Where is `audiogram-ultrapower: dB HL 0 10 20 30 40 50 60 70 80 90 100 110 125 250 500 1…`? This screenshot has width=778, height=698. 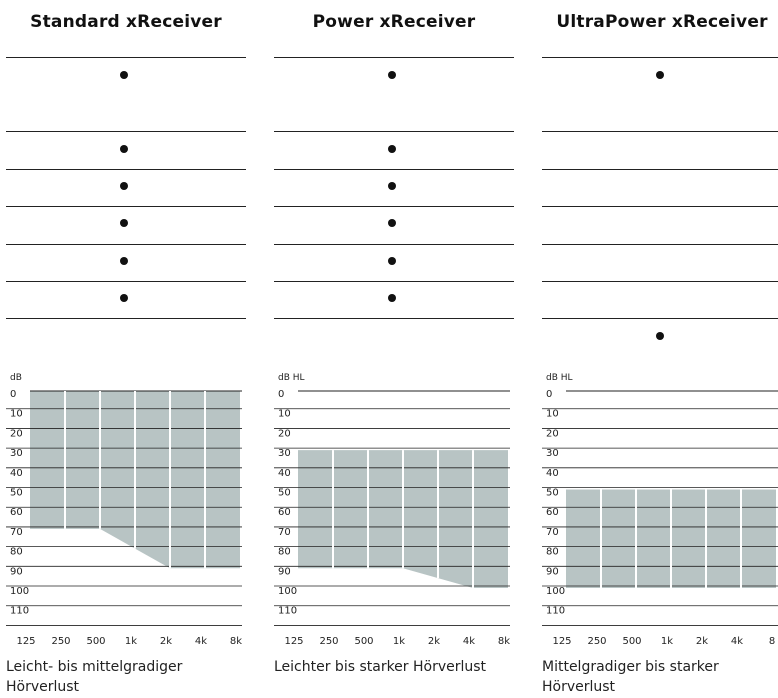 audiogram-ultrapower: dB HL 0 10 20 30 40 50 60 70 80 90 100 110 125 250 500 1… is located at coordinates (660, 510).